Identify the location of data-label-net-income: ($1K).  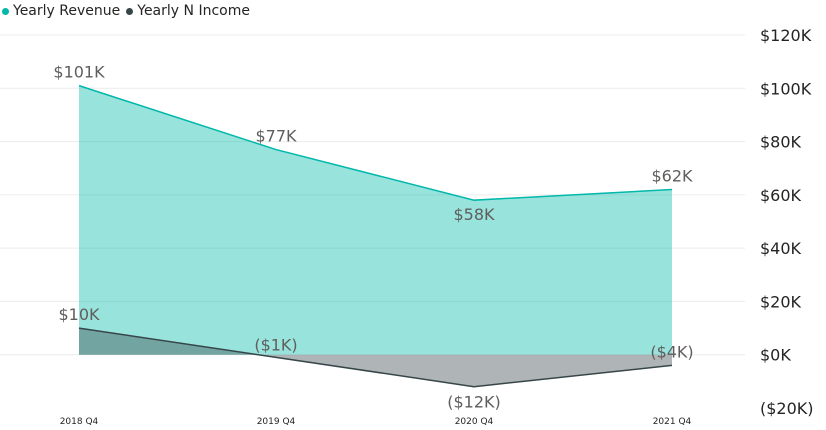
(275, 344).